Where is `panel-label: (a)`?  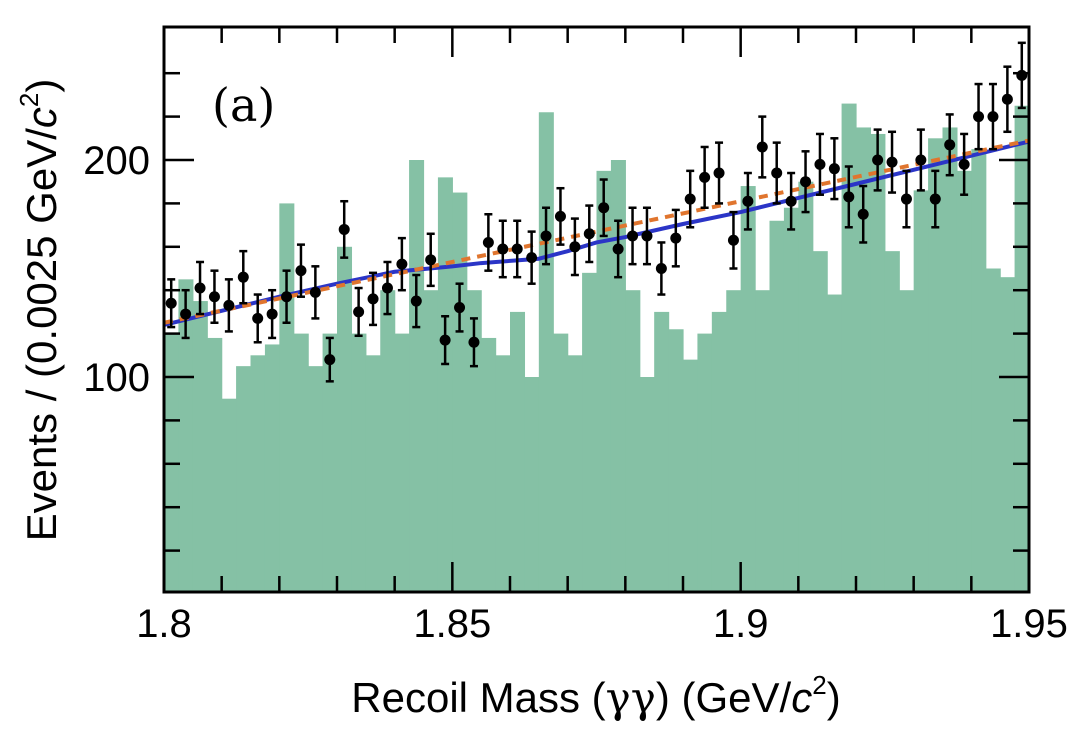
panel-label: (a) is located at coordinates (243, 105).